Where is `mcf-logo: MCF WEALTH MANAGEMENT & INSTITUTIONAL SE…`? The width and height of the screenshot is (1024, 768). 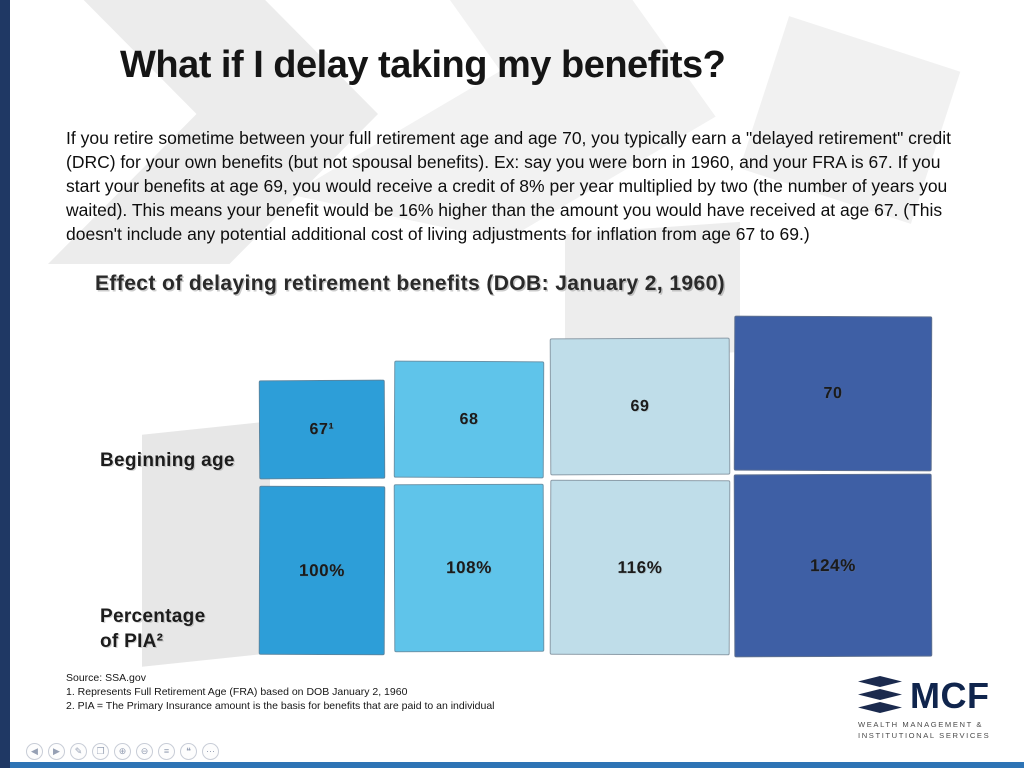 mcf-logo: MCF WEALTH MANAGEMENT & INSTITUTIONAL SE… is located at coordinates (933, 707).